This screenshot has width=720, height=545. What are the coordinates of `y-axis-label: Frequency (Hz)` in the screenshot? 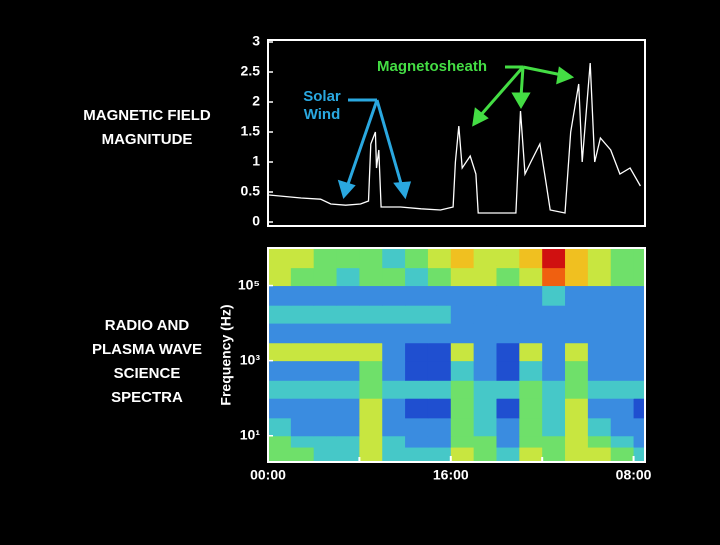 It's located at (226, 354).